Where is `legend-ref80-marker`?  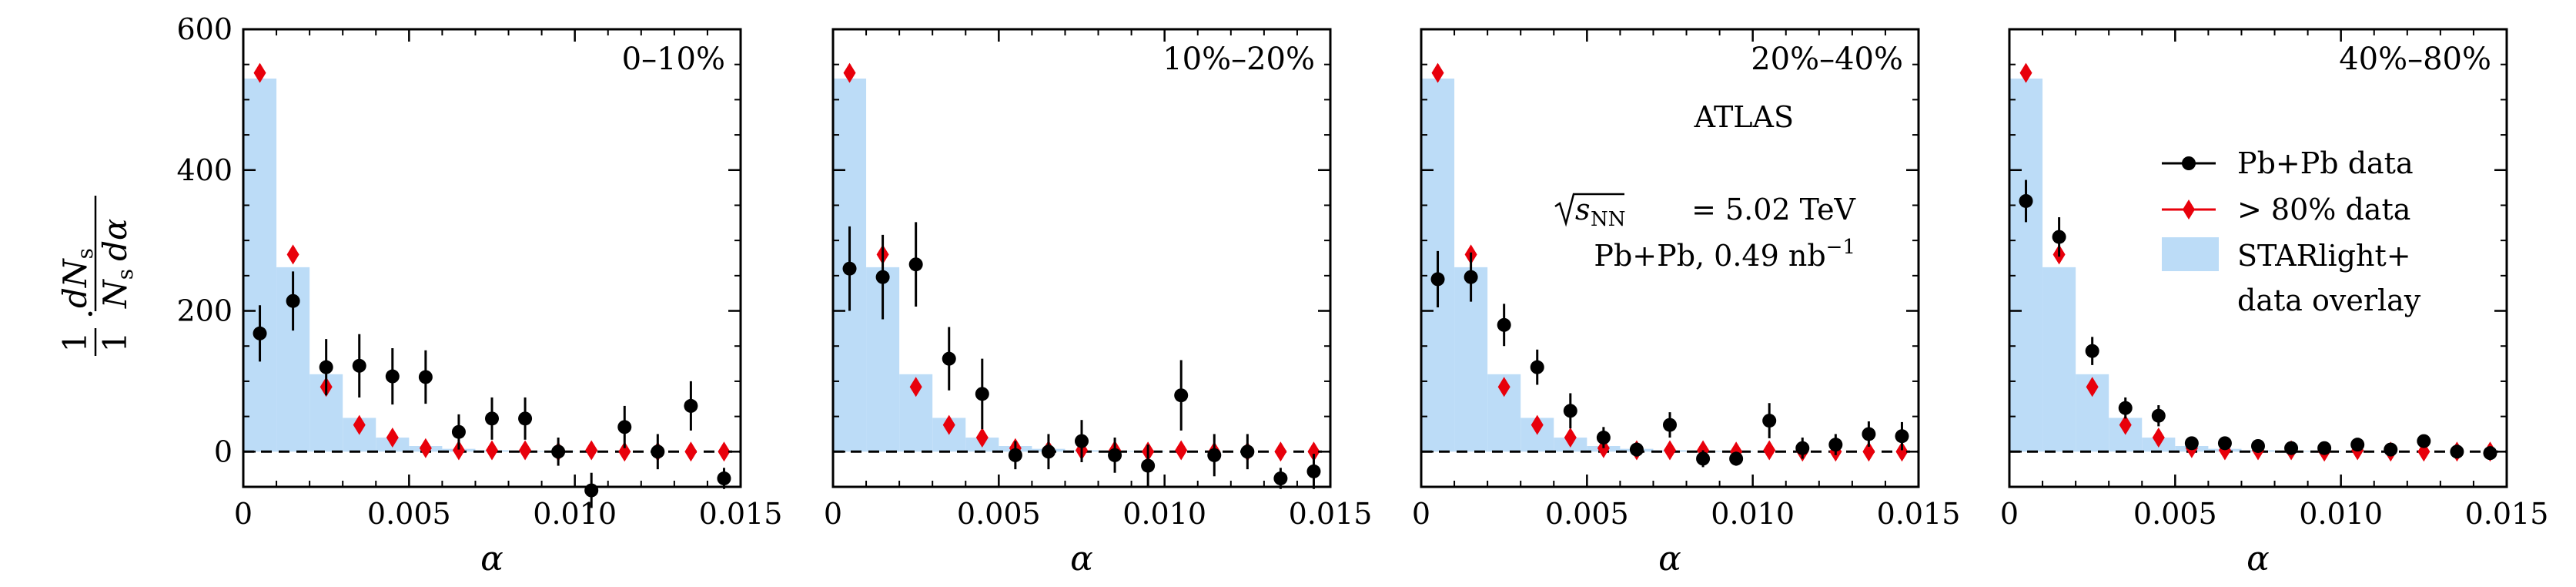
legend-ref80-marker is located at coordinates (2189, 210).